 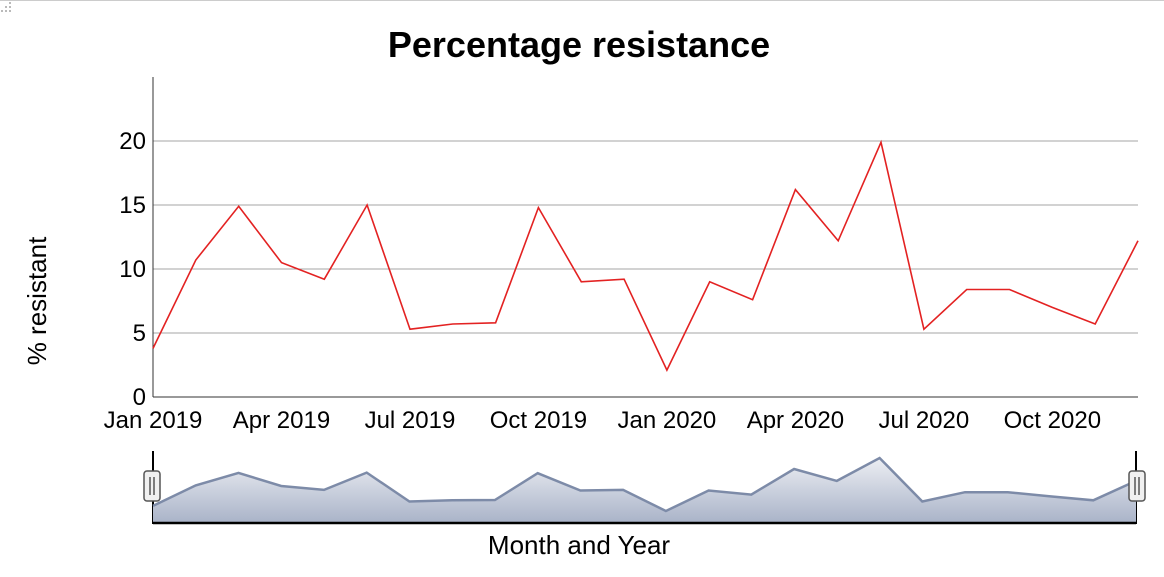 I want to click on navigator-line, so click(x=644, y=484).